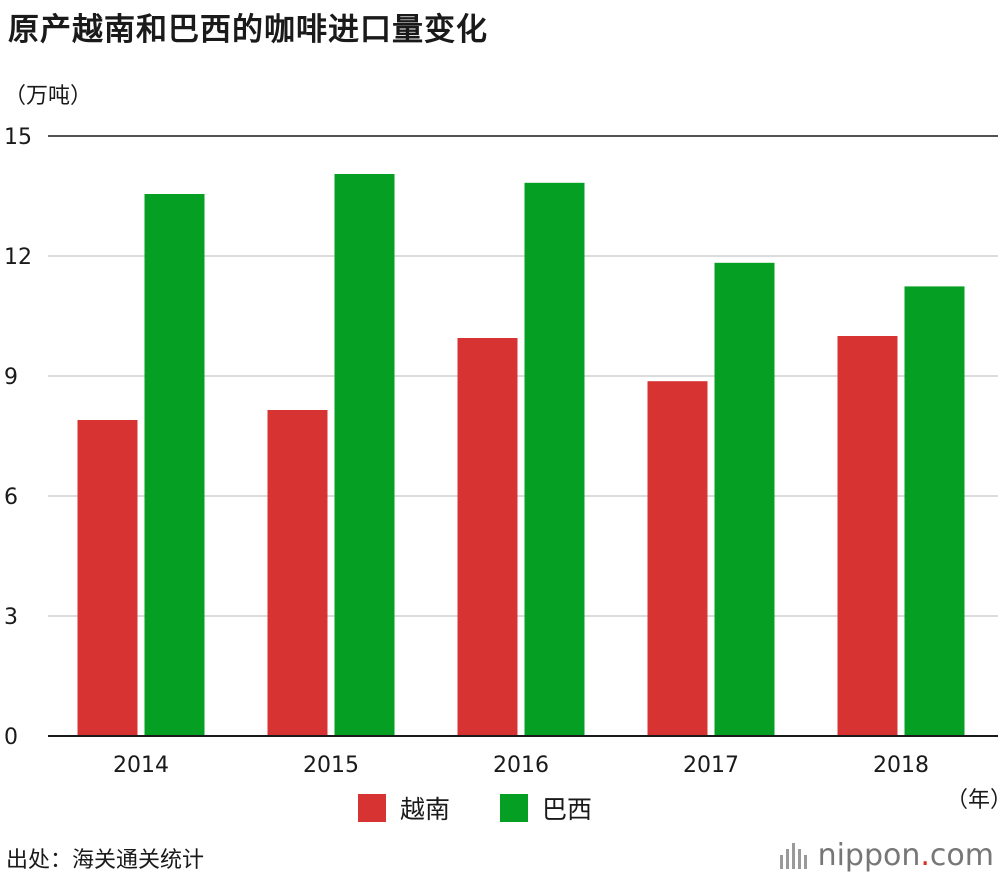 Image resolution: width=1000 pixels, height=880 pixels. Describe the element at coordinates (521, 765) in the screenshot. I see `x-tick-label-2016: 2016` at that location.